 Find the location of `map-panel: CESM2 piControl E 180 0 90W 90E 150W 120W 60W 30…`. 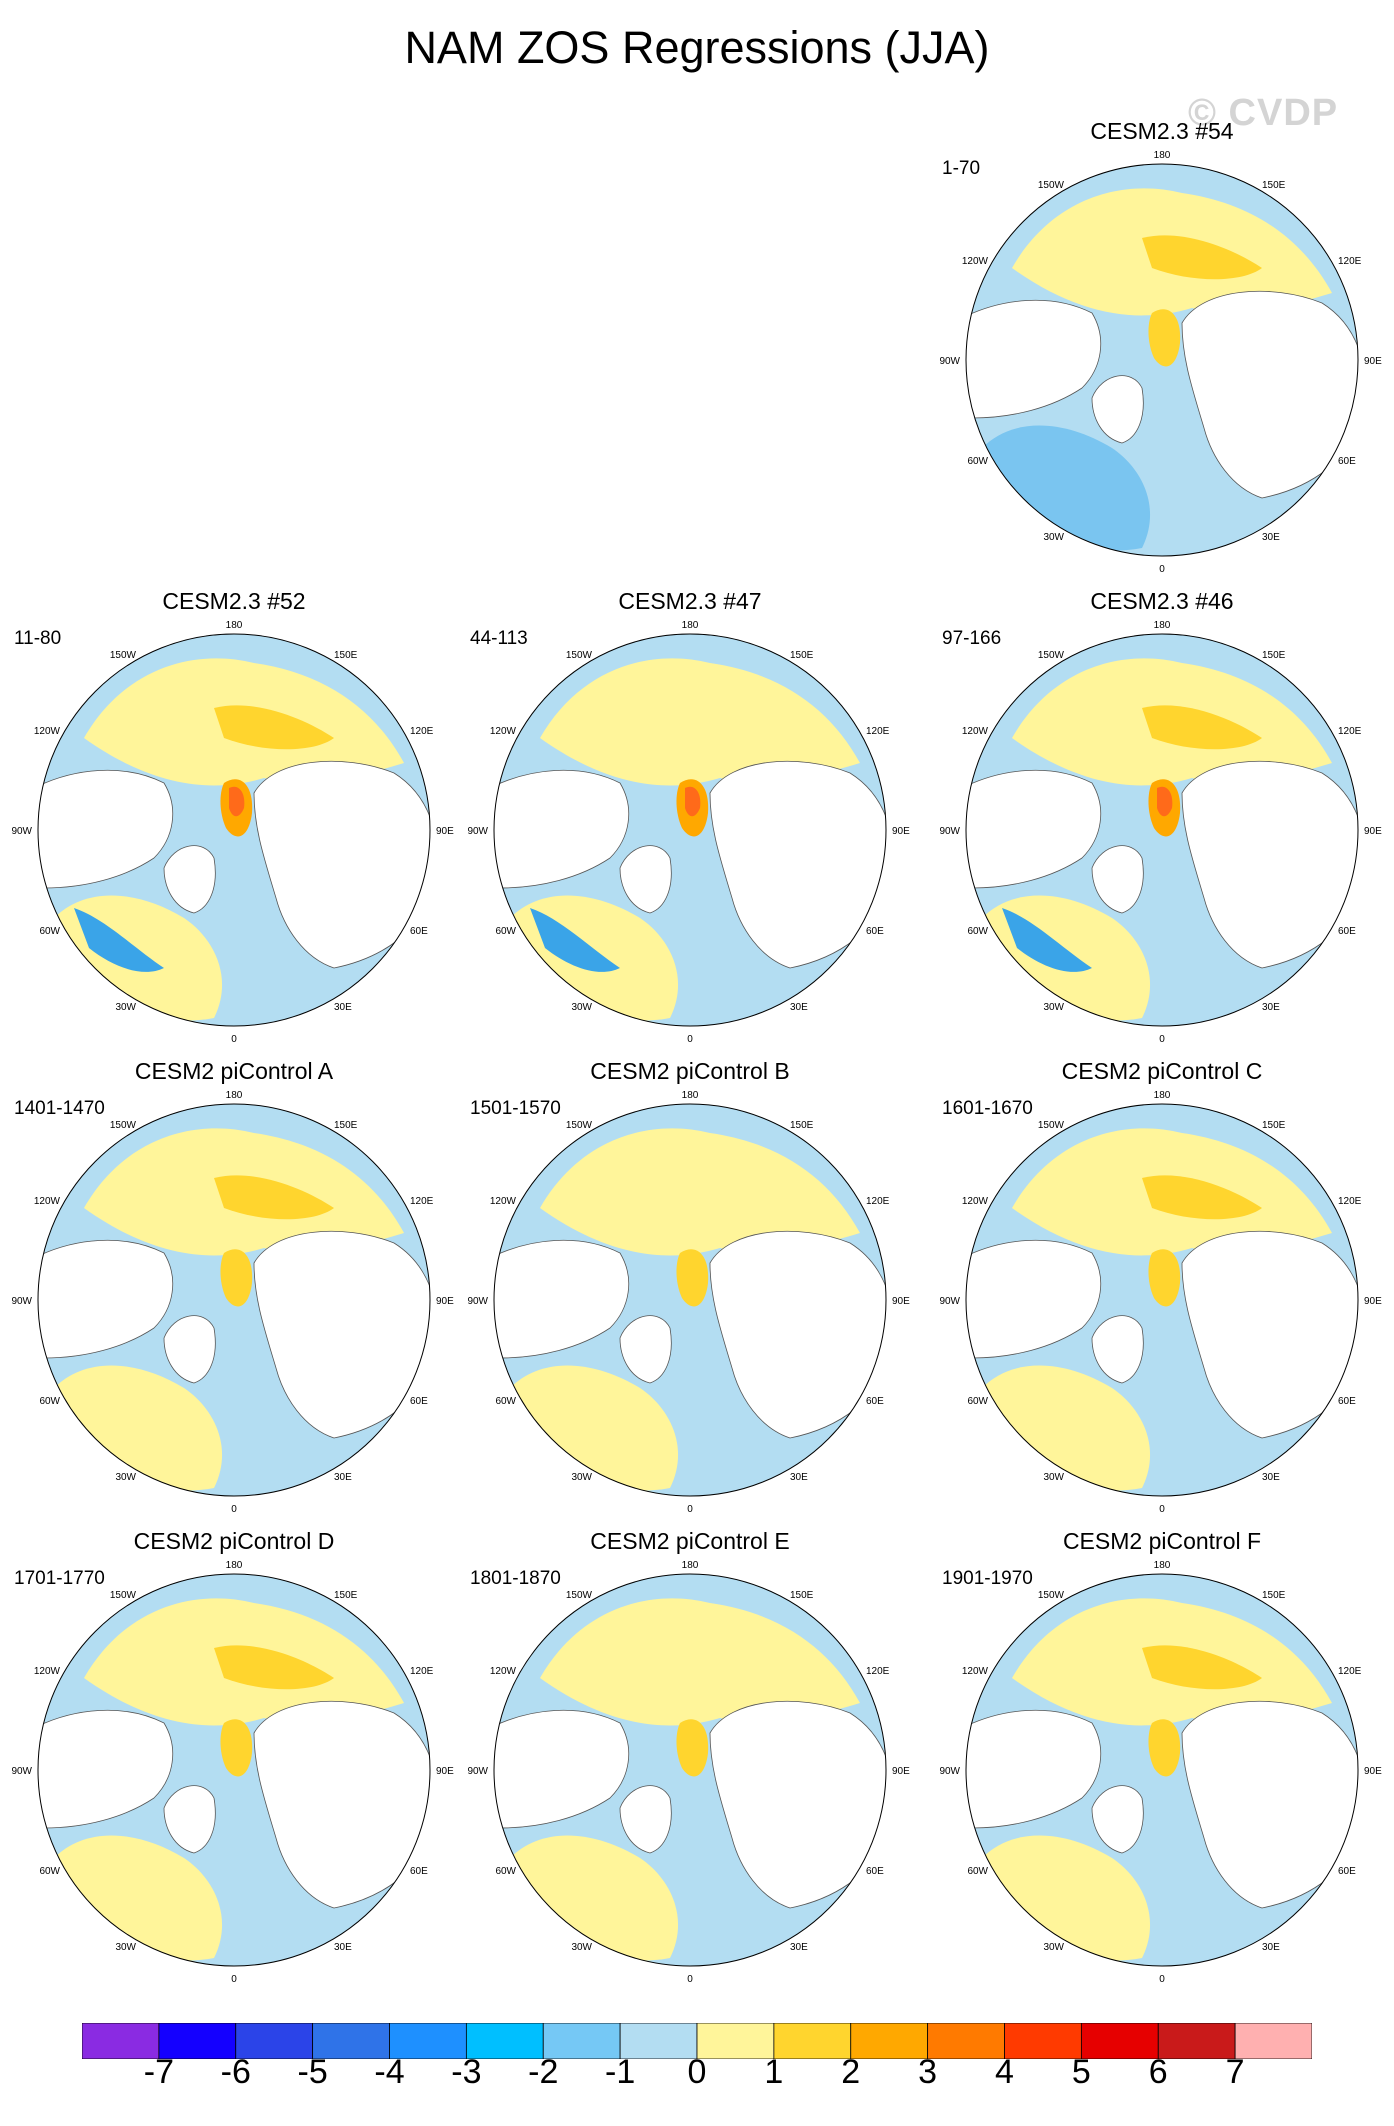

map-panel: CESM2 piControl E 180 0 90W 90E 150W 120W 60W 30… is located at coordinates (688, 1758).